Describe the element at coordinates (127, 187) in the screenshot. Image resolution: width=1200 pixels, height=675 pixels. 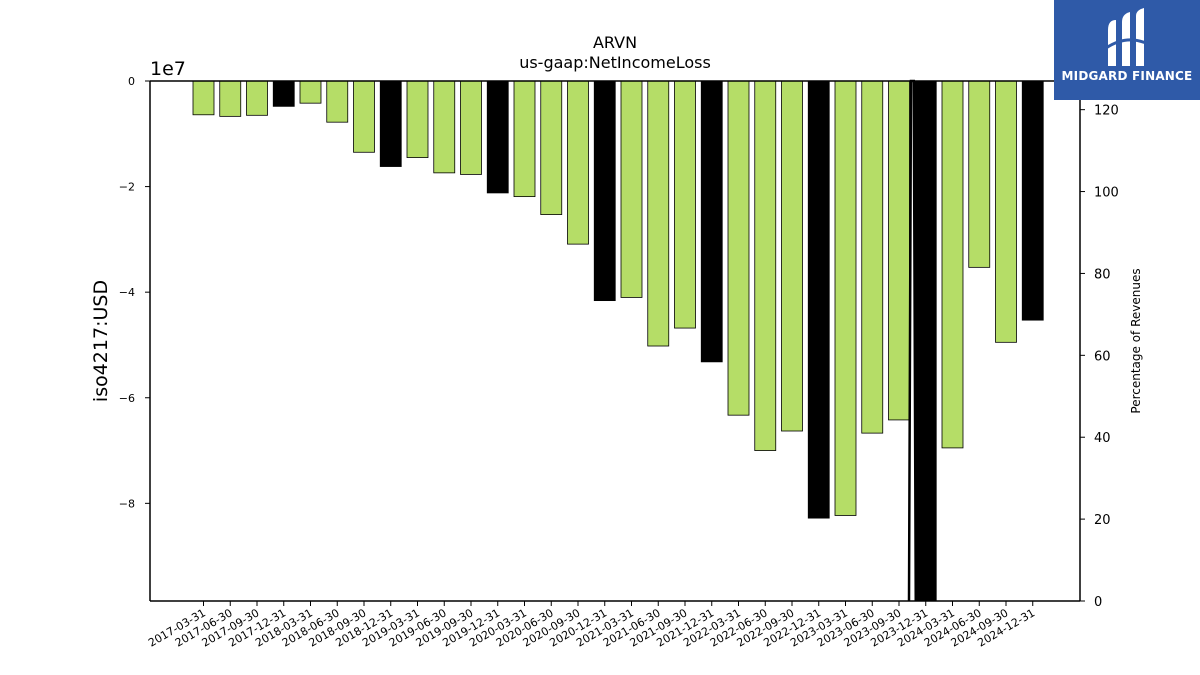
I see `y-tick-label: −2` at that location.